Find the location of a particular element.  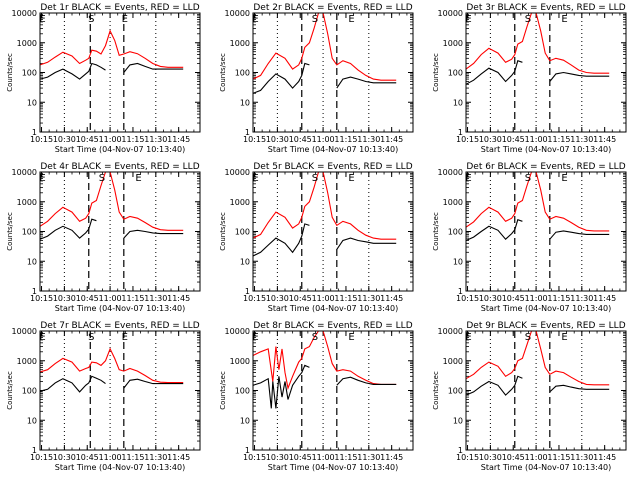

panel-title: Det 2r BLACK = Events, RED = LLD is located at coordinates (332, 8).